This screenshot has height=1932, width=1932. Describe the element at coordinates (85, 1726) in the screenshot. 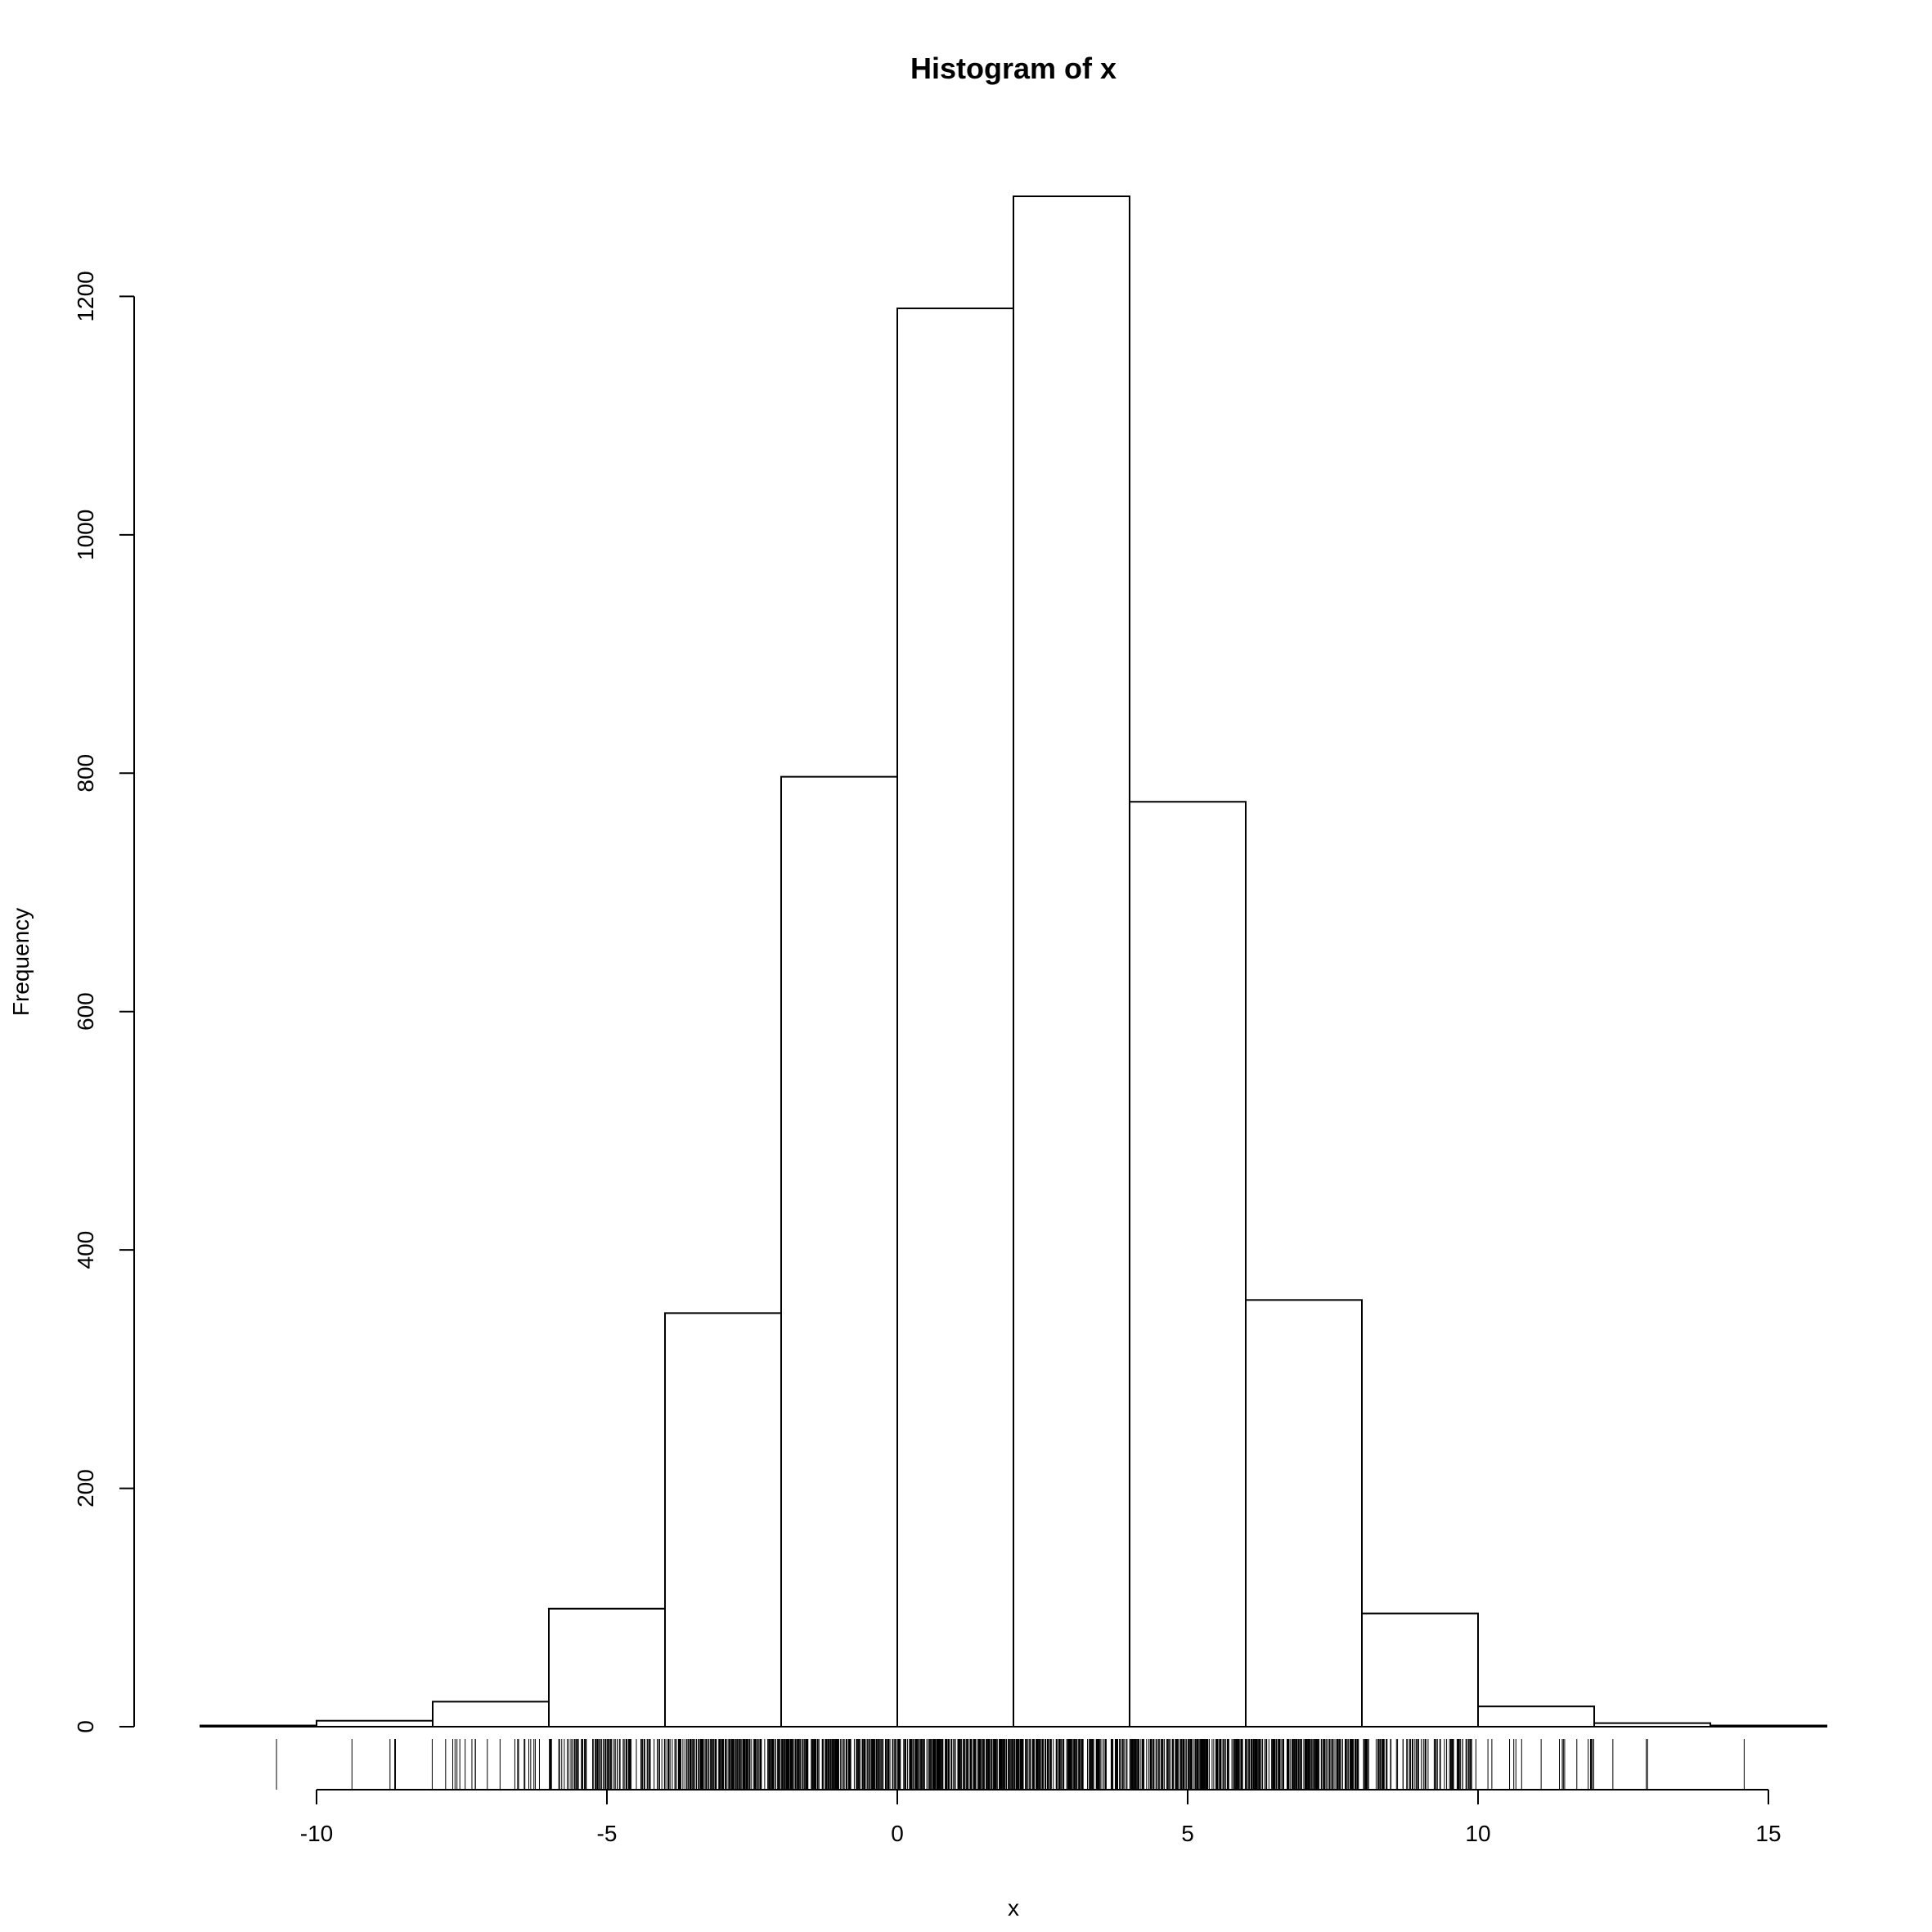

I see `y-tick-label: 0` at that location.